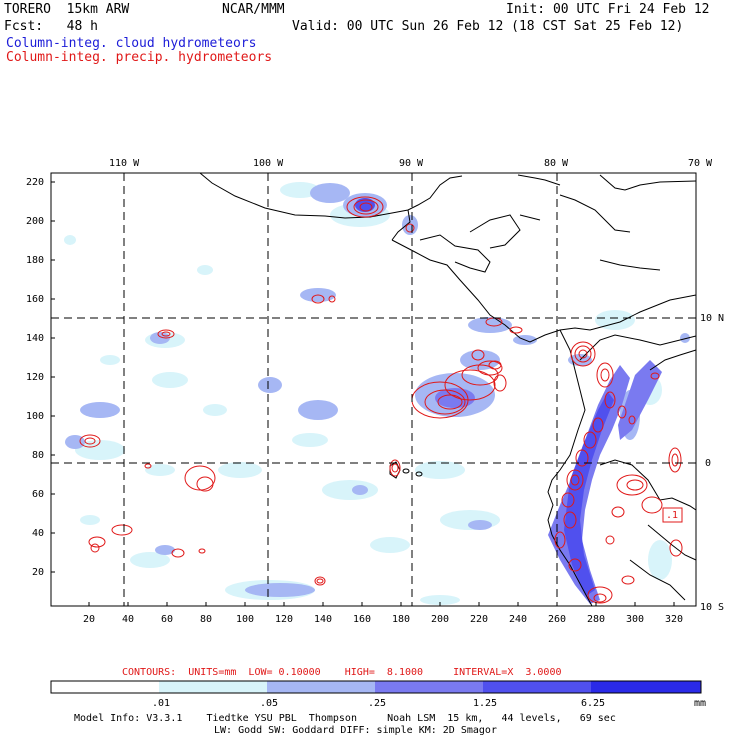 Image resolution: width=740 pixels, height=740 pixels. What do you see at coordinates (38, 533) in the screenshot?
I see `y-tick-label: 40` at bounding box center [38, 533].